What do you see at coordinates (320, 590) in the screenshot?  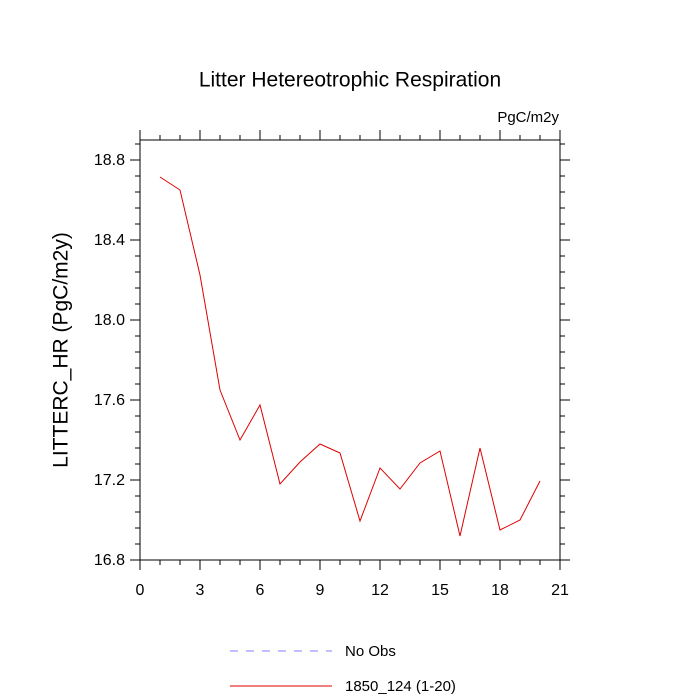 I see `x-tick-label: 9` at bounding box center [320, 590].